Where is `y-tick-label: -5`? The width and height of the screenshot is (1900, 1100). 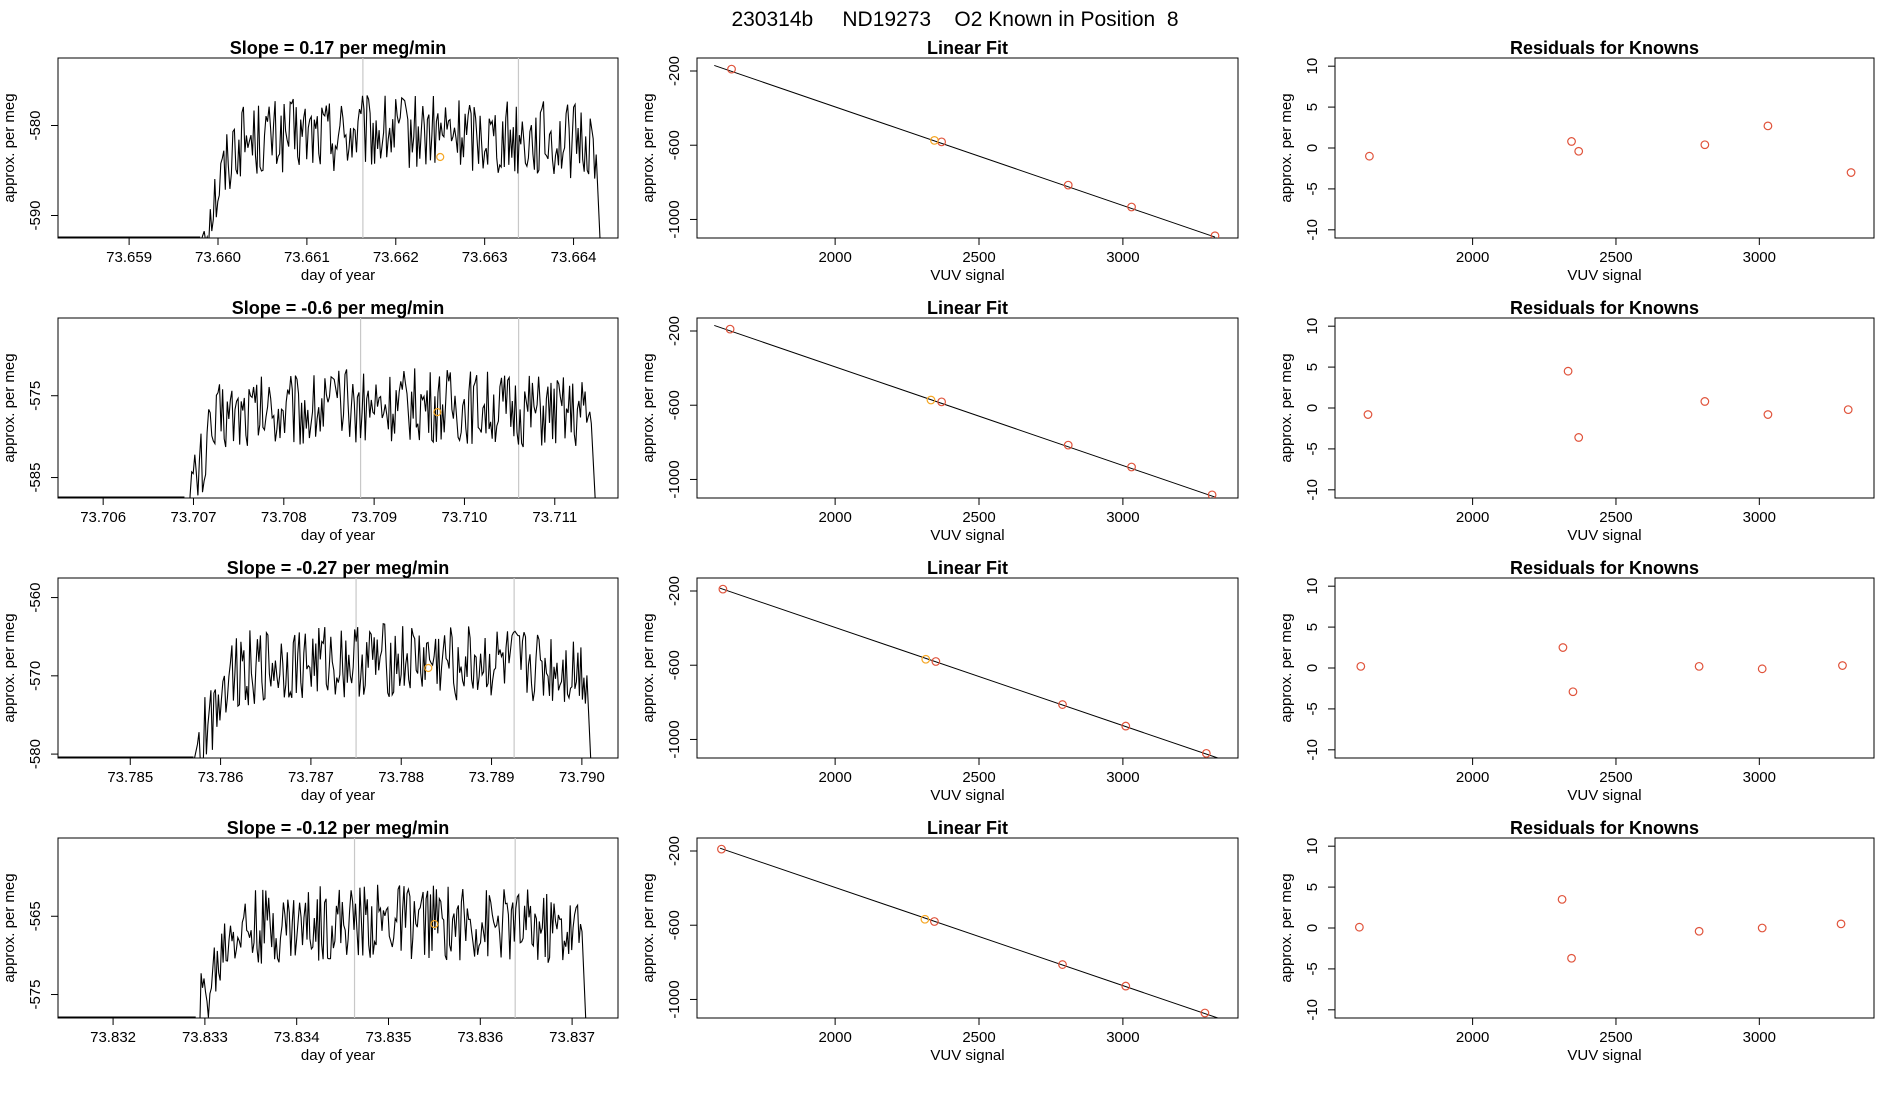
y-tick-label: -5 is located at coordinates (1312, 188).